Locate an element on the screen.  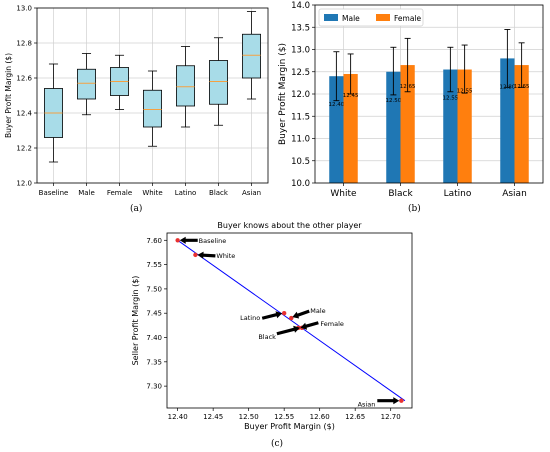
y-tick-label: 7.40 is located at coordinates (154, 338).